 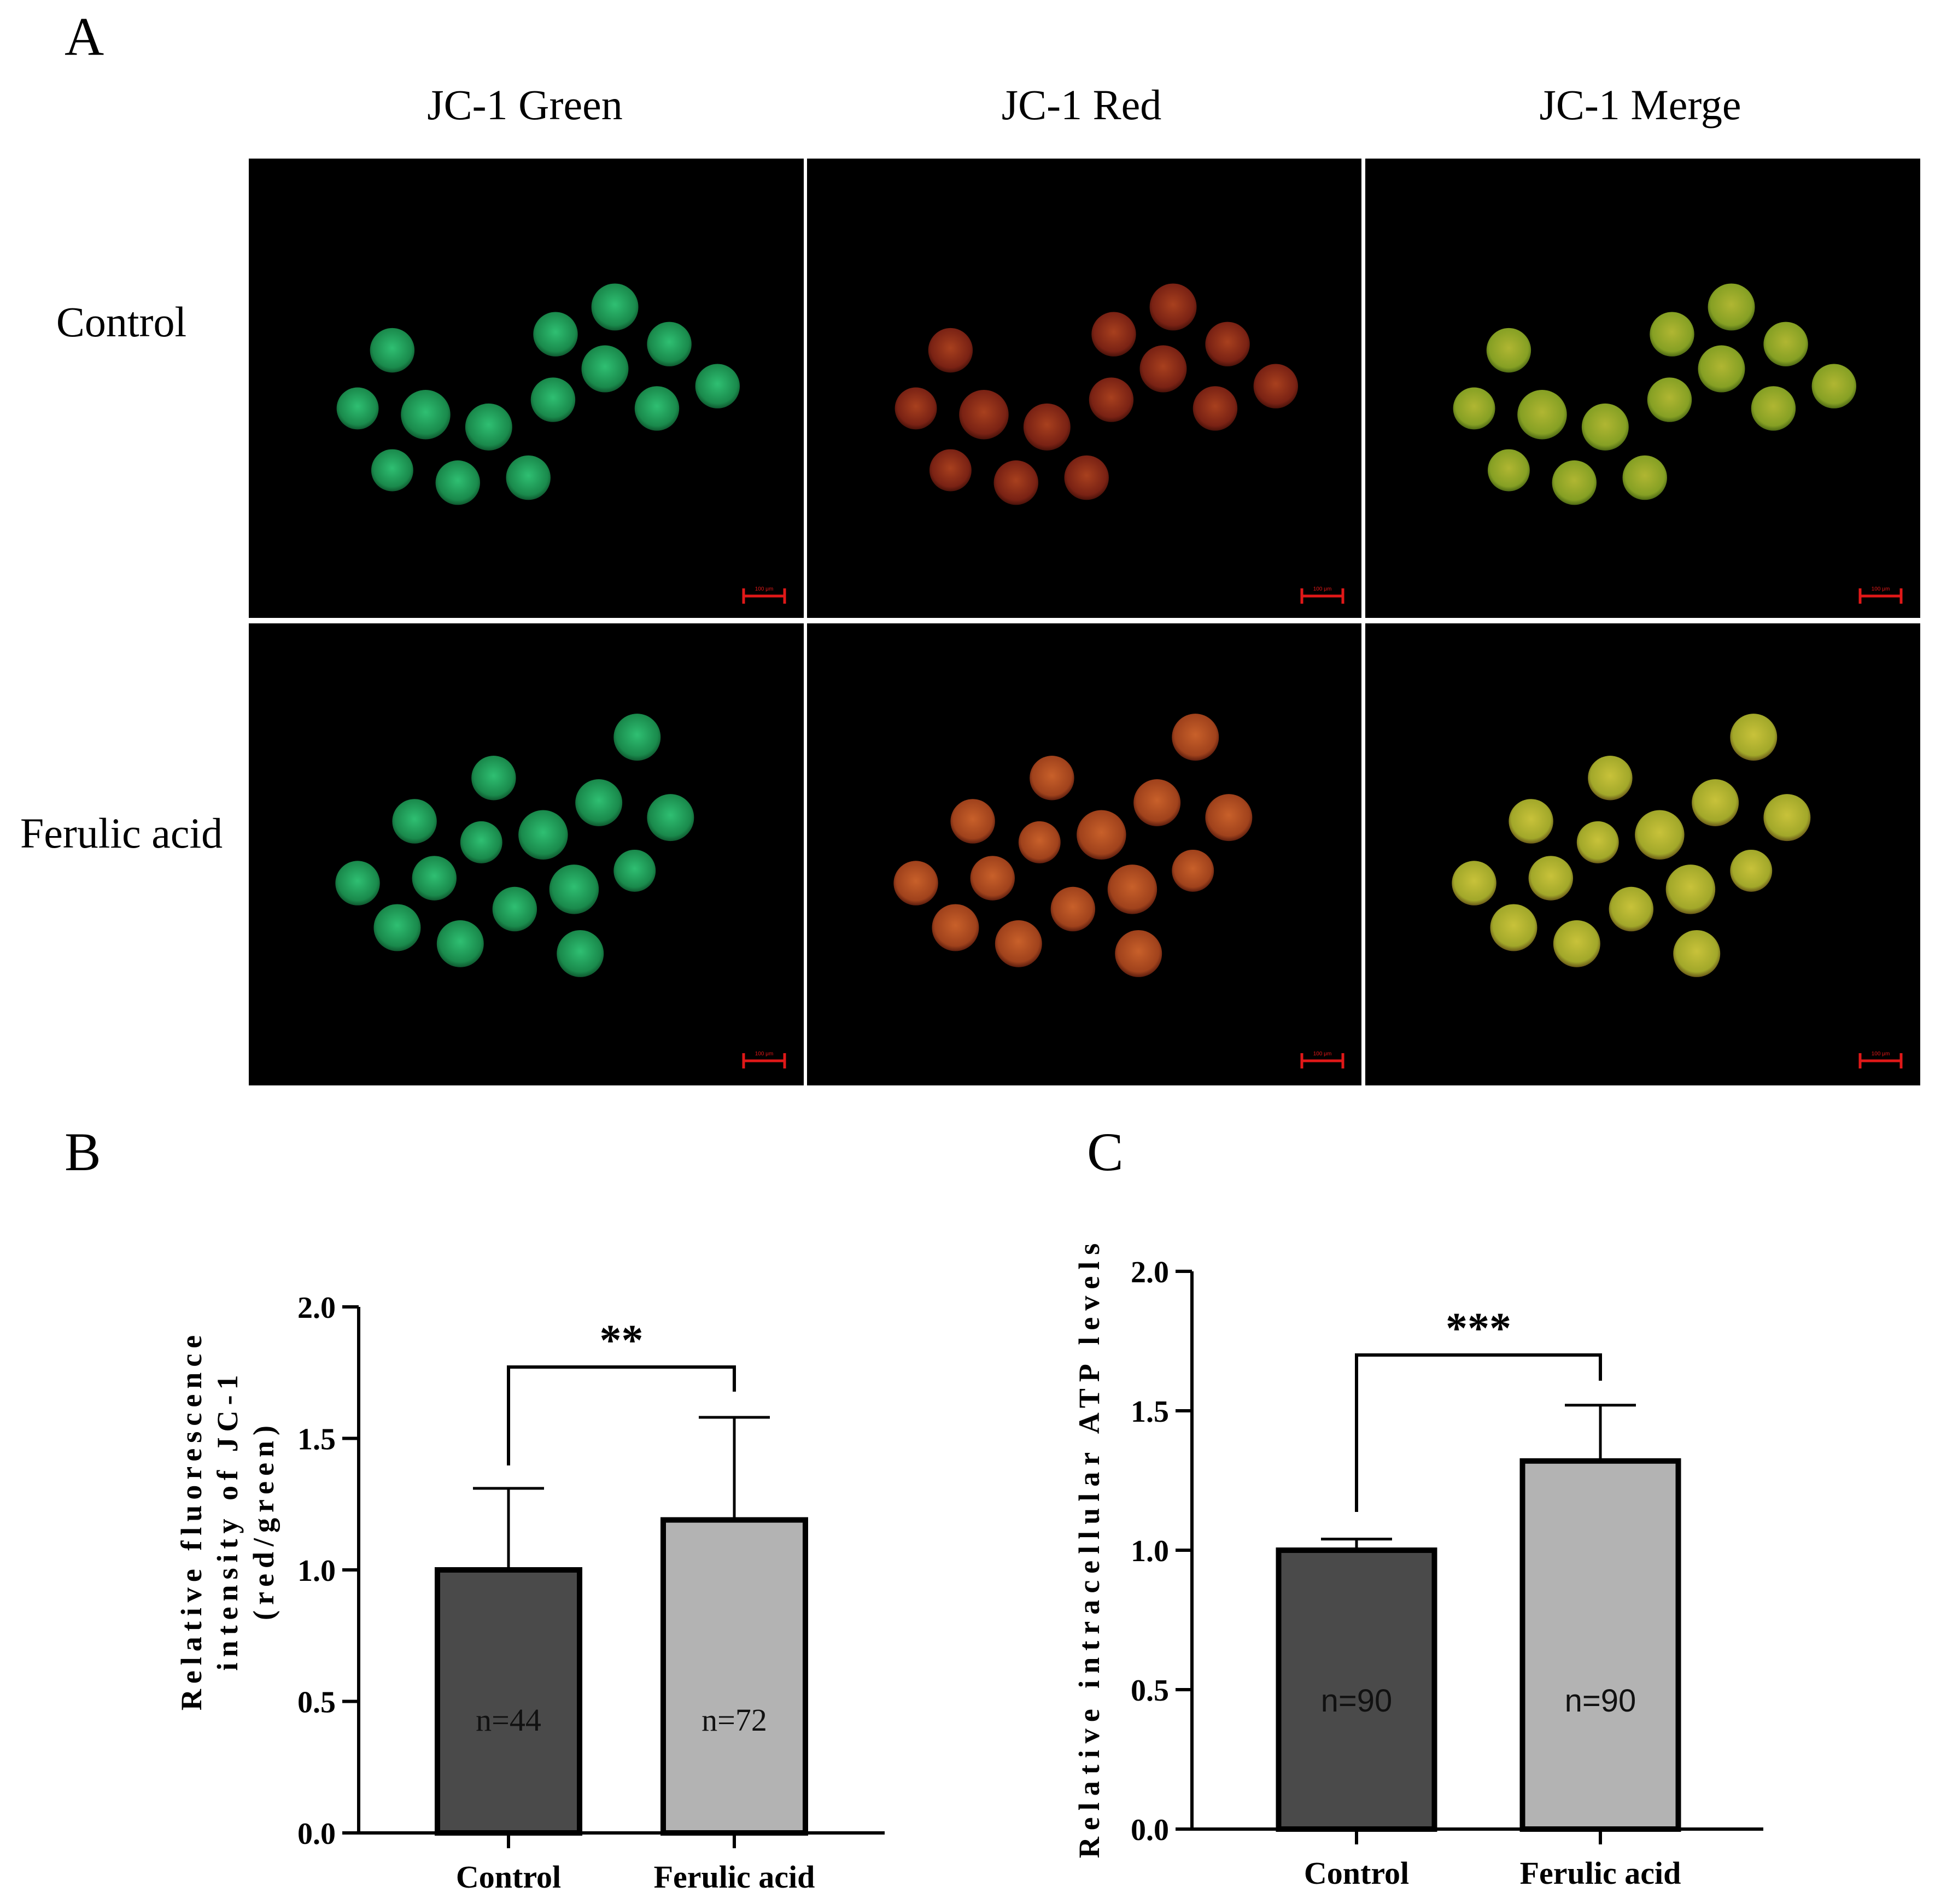 I want to click on y-axis-label: intensity of JC-1, so click(x=227, y=1520).